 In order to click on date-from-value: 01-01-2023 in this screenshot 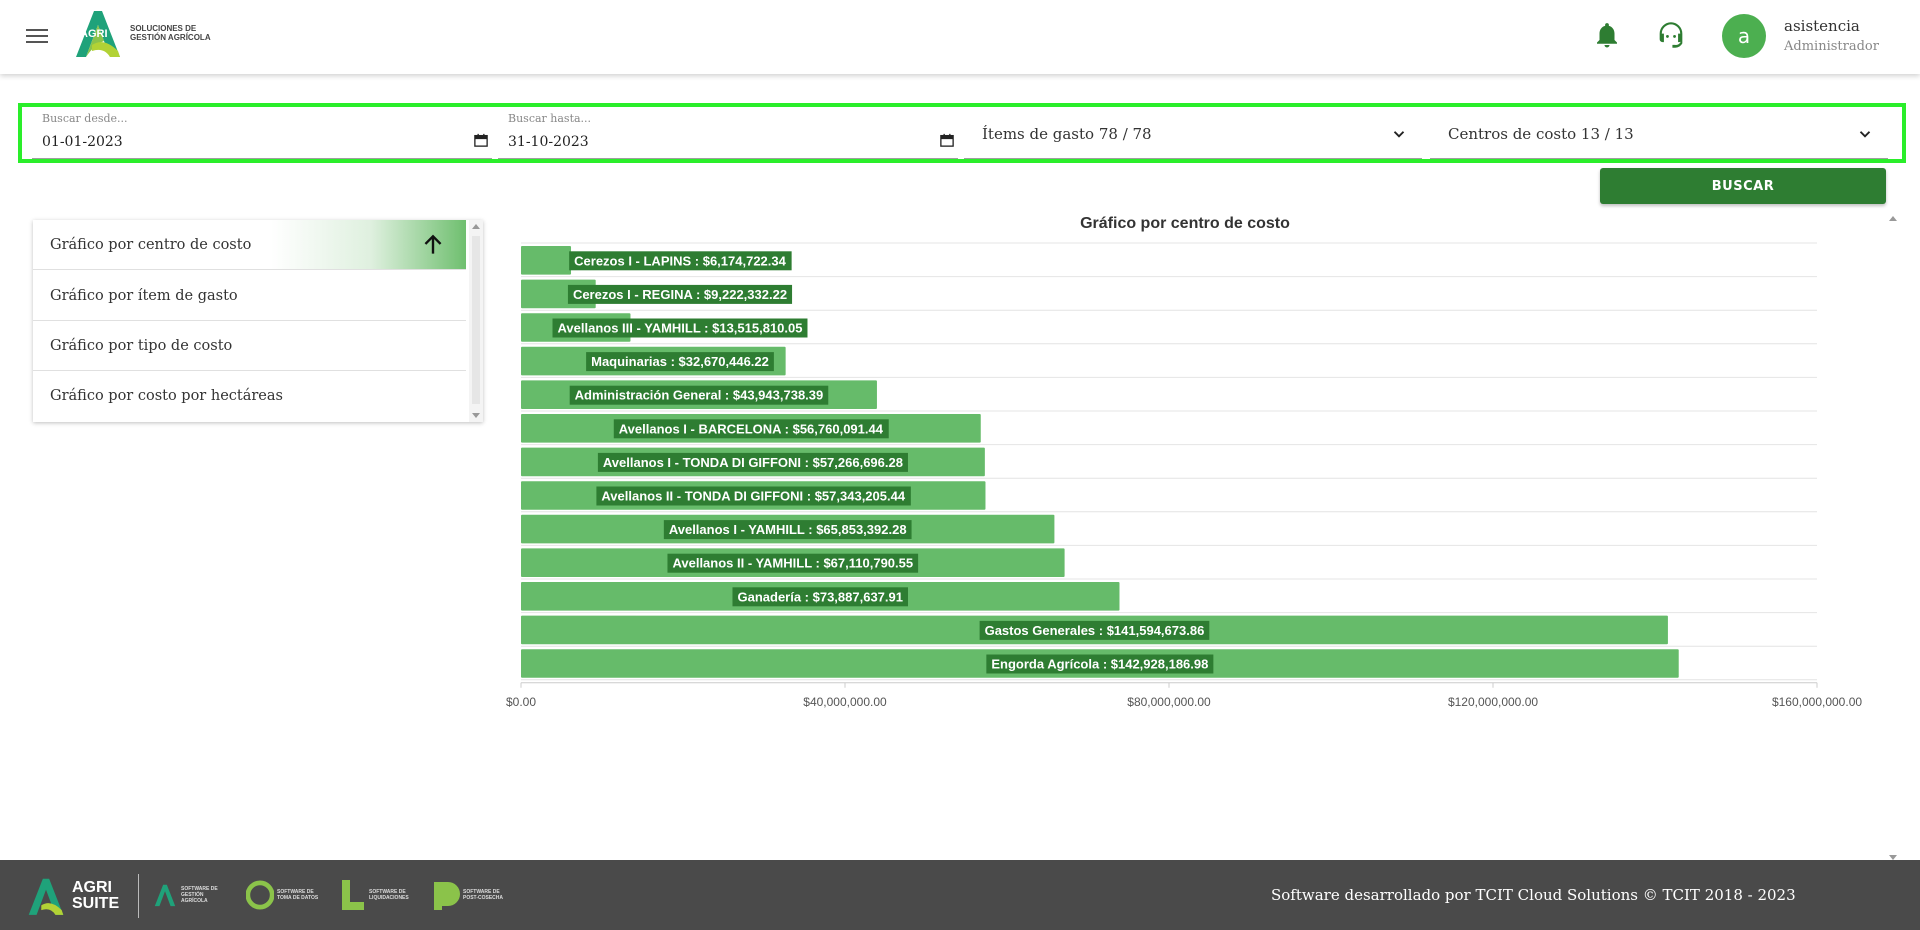, I will do `click(82, 142)`.